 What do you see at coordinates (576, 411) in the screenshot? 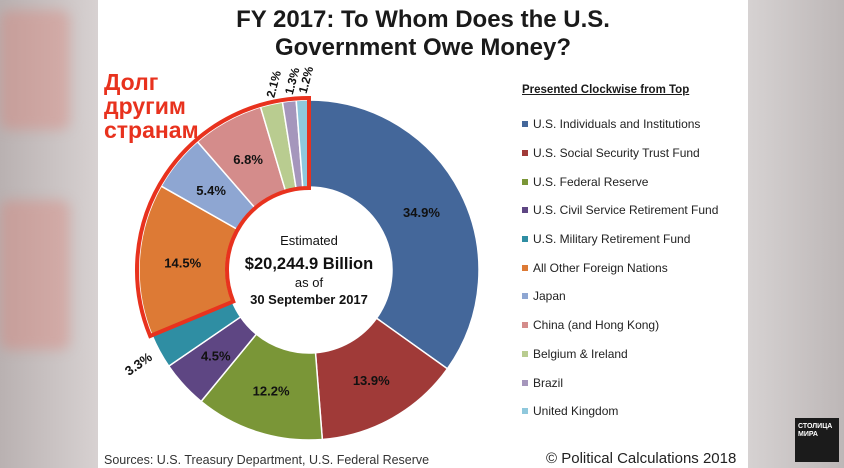
I see `legend-label: United Kingdom` at bounding box center [576, 411].